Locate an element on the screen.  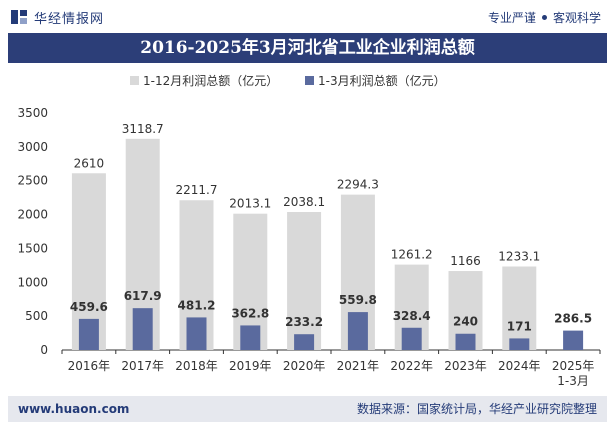
x-tick-label: 2025年 1-3月 is located at coordinates (573, 373).